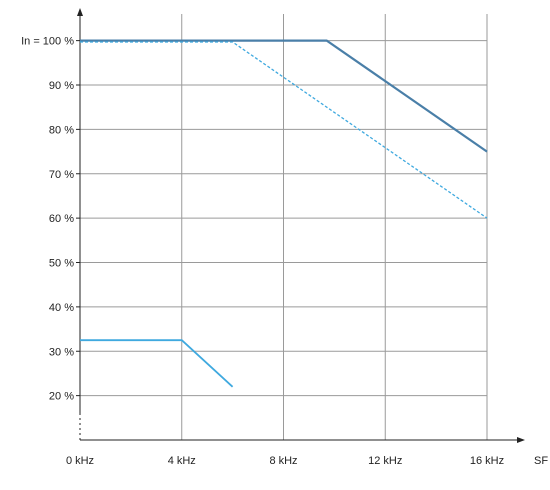  Describe the element at coordinates (61, 308) in the screenshot. I see `y-tick-label: 40 %` at that location.